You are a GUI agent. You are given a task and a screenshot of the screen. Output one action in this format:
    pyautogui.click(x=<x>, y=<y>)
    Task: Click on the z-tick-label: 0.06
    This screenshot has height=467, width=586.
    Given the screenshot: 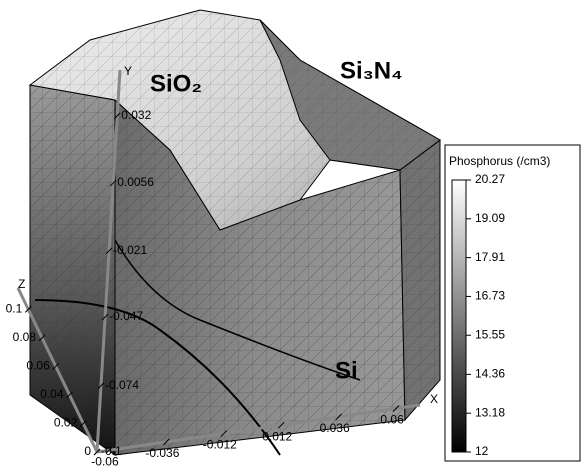 What is the action you would take?
    pyautogui.click(x=38, y=366)
    